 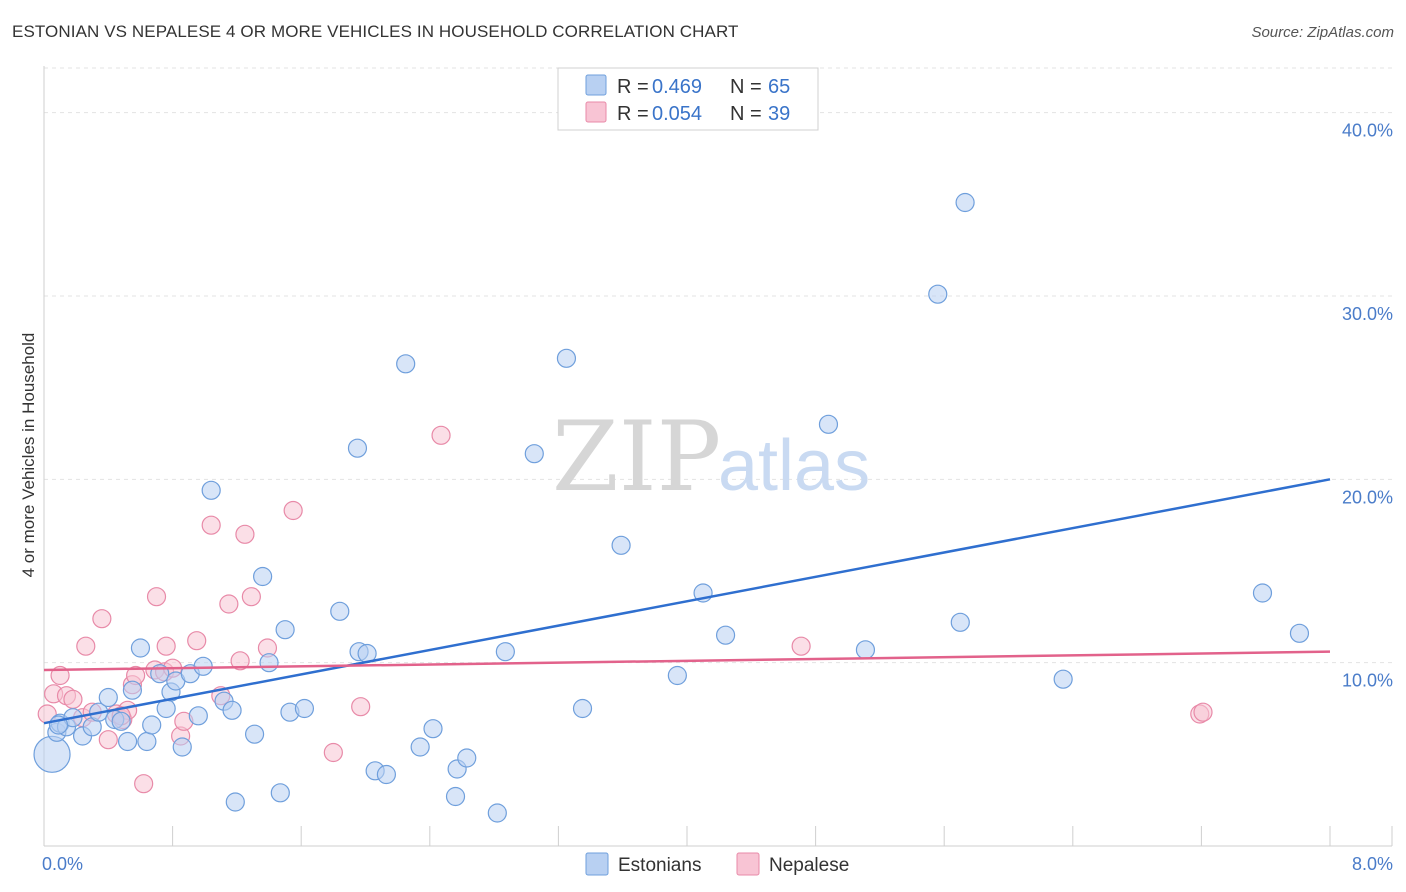 I want to click on chart-source: Source: ZipAtlas.com, so click(x=1322, y=32).